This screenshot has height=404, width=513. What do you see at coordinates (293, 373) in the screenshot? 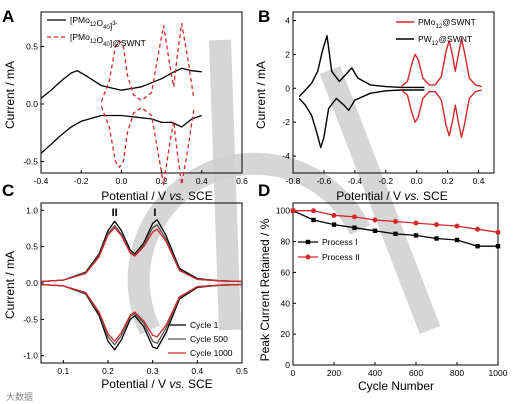
I see `x-tick-label: 0` at bounding box center [293, 373].